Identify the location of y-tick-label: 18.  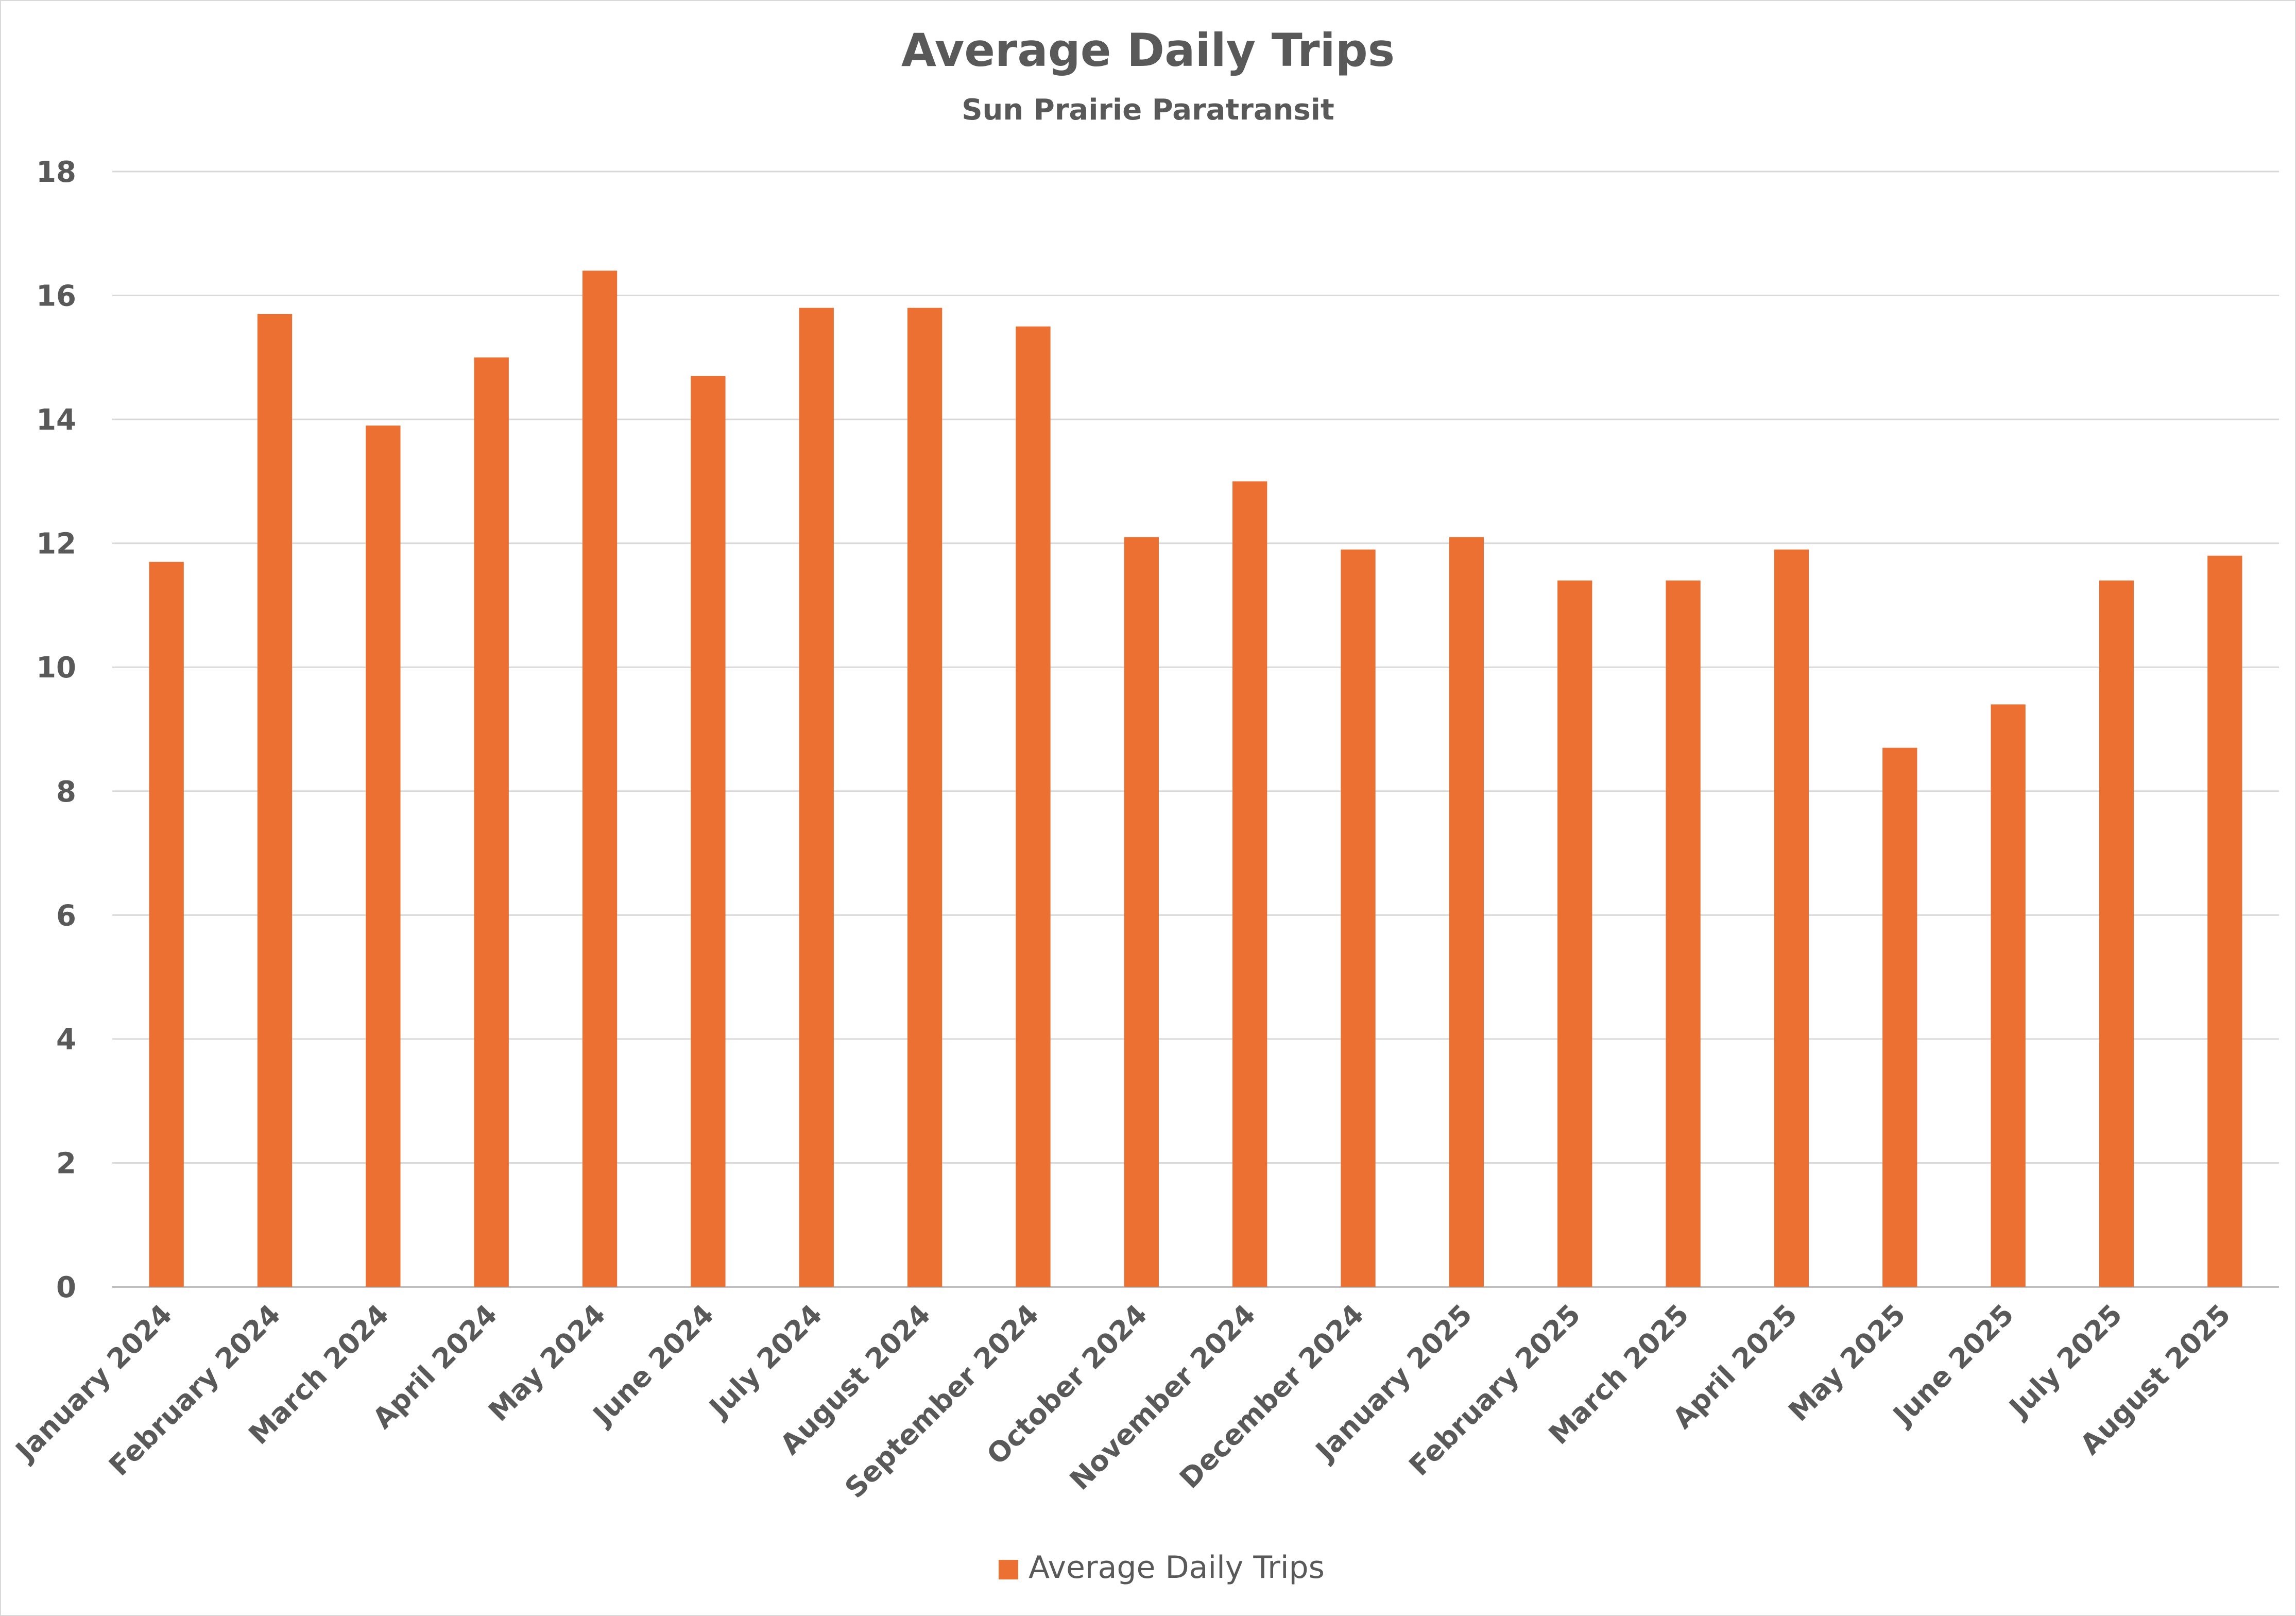
(56, 173).